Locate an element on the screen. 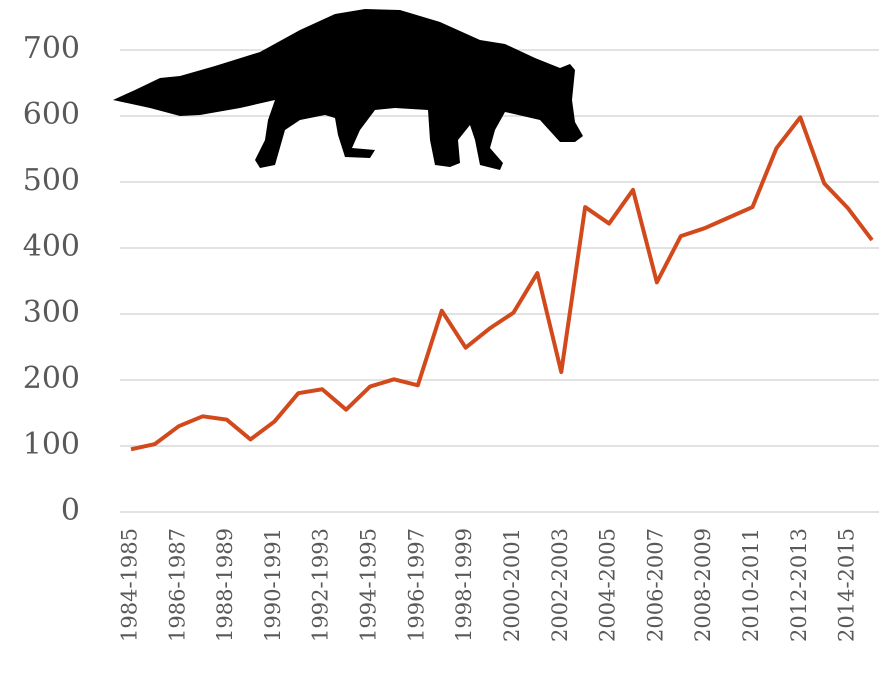  y-tick-label: 600 is located at coordinates (51, 114).